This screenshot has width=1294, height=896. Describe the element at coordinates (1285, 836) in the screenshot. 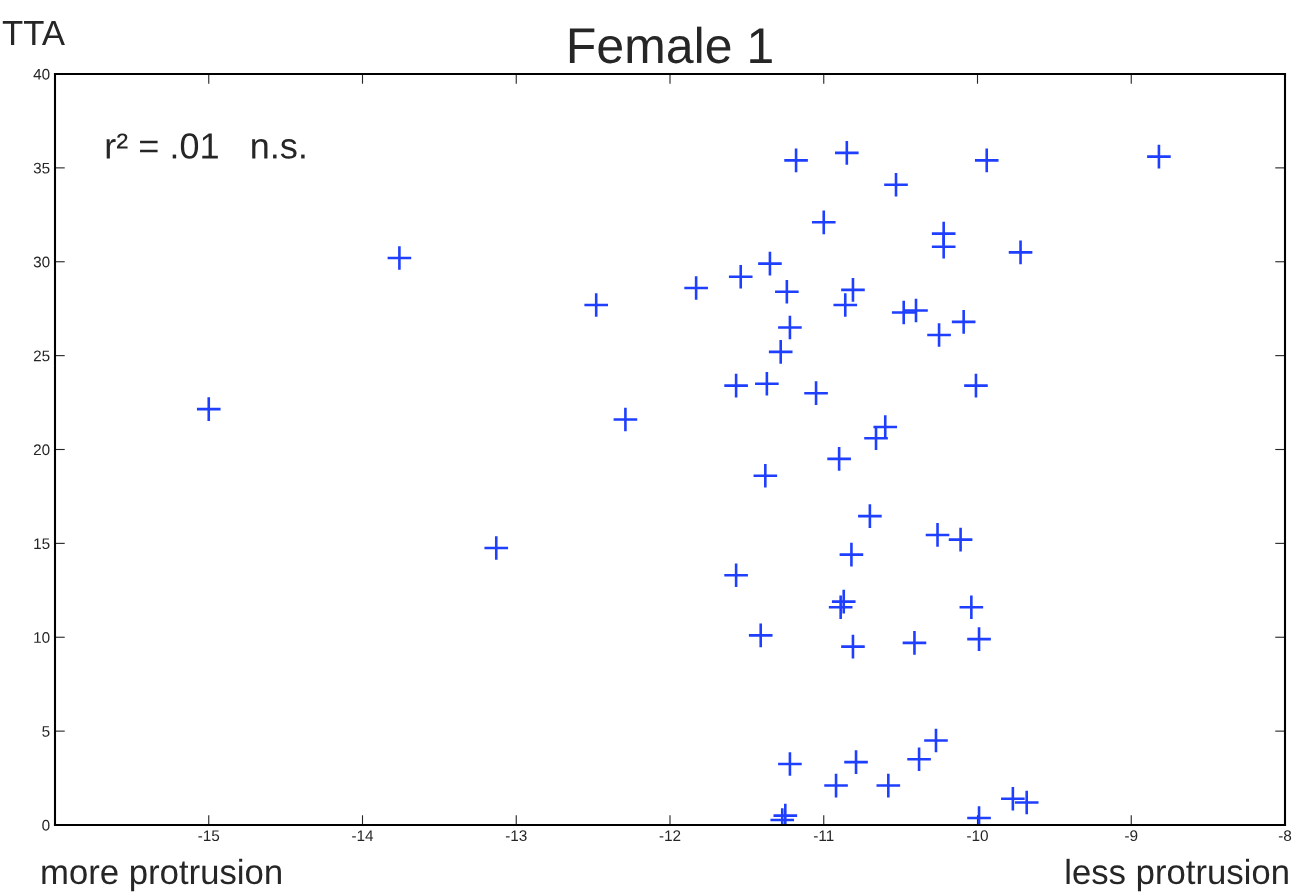

I see `x-tick-label: -8` at that location.